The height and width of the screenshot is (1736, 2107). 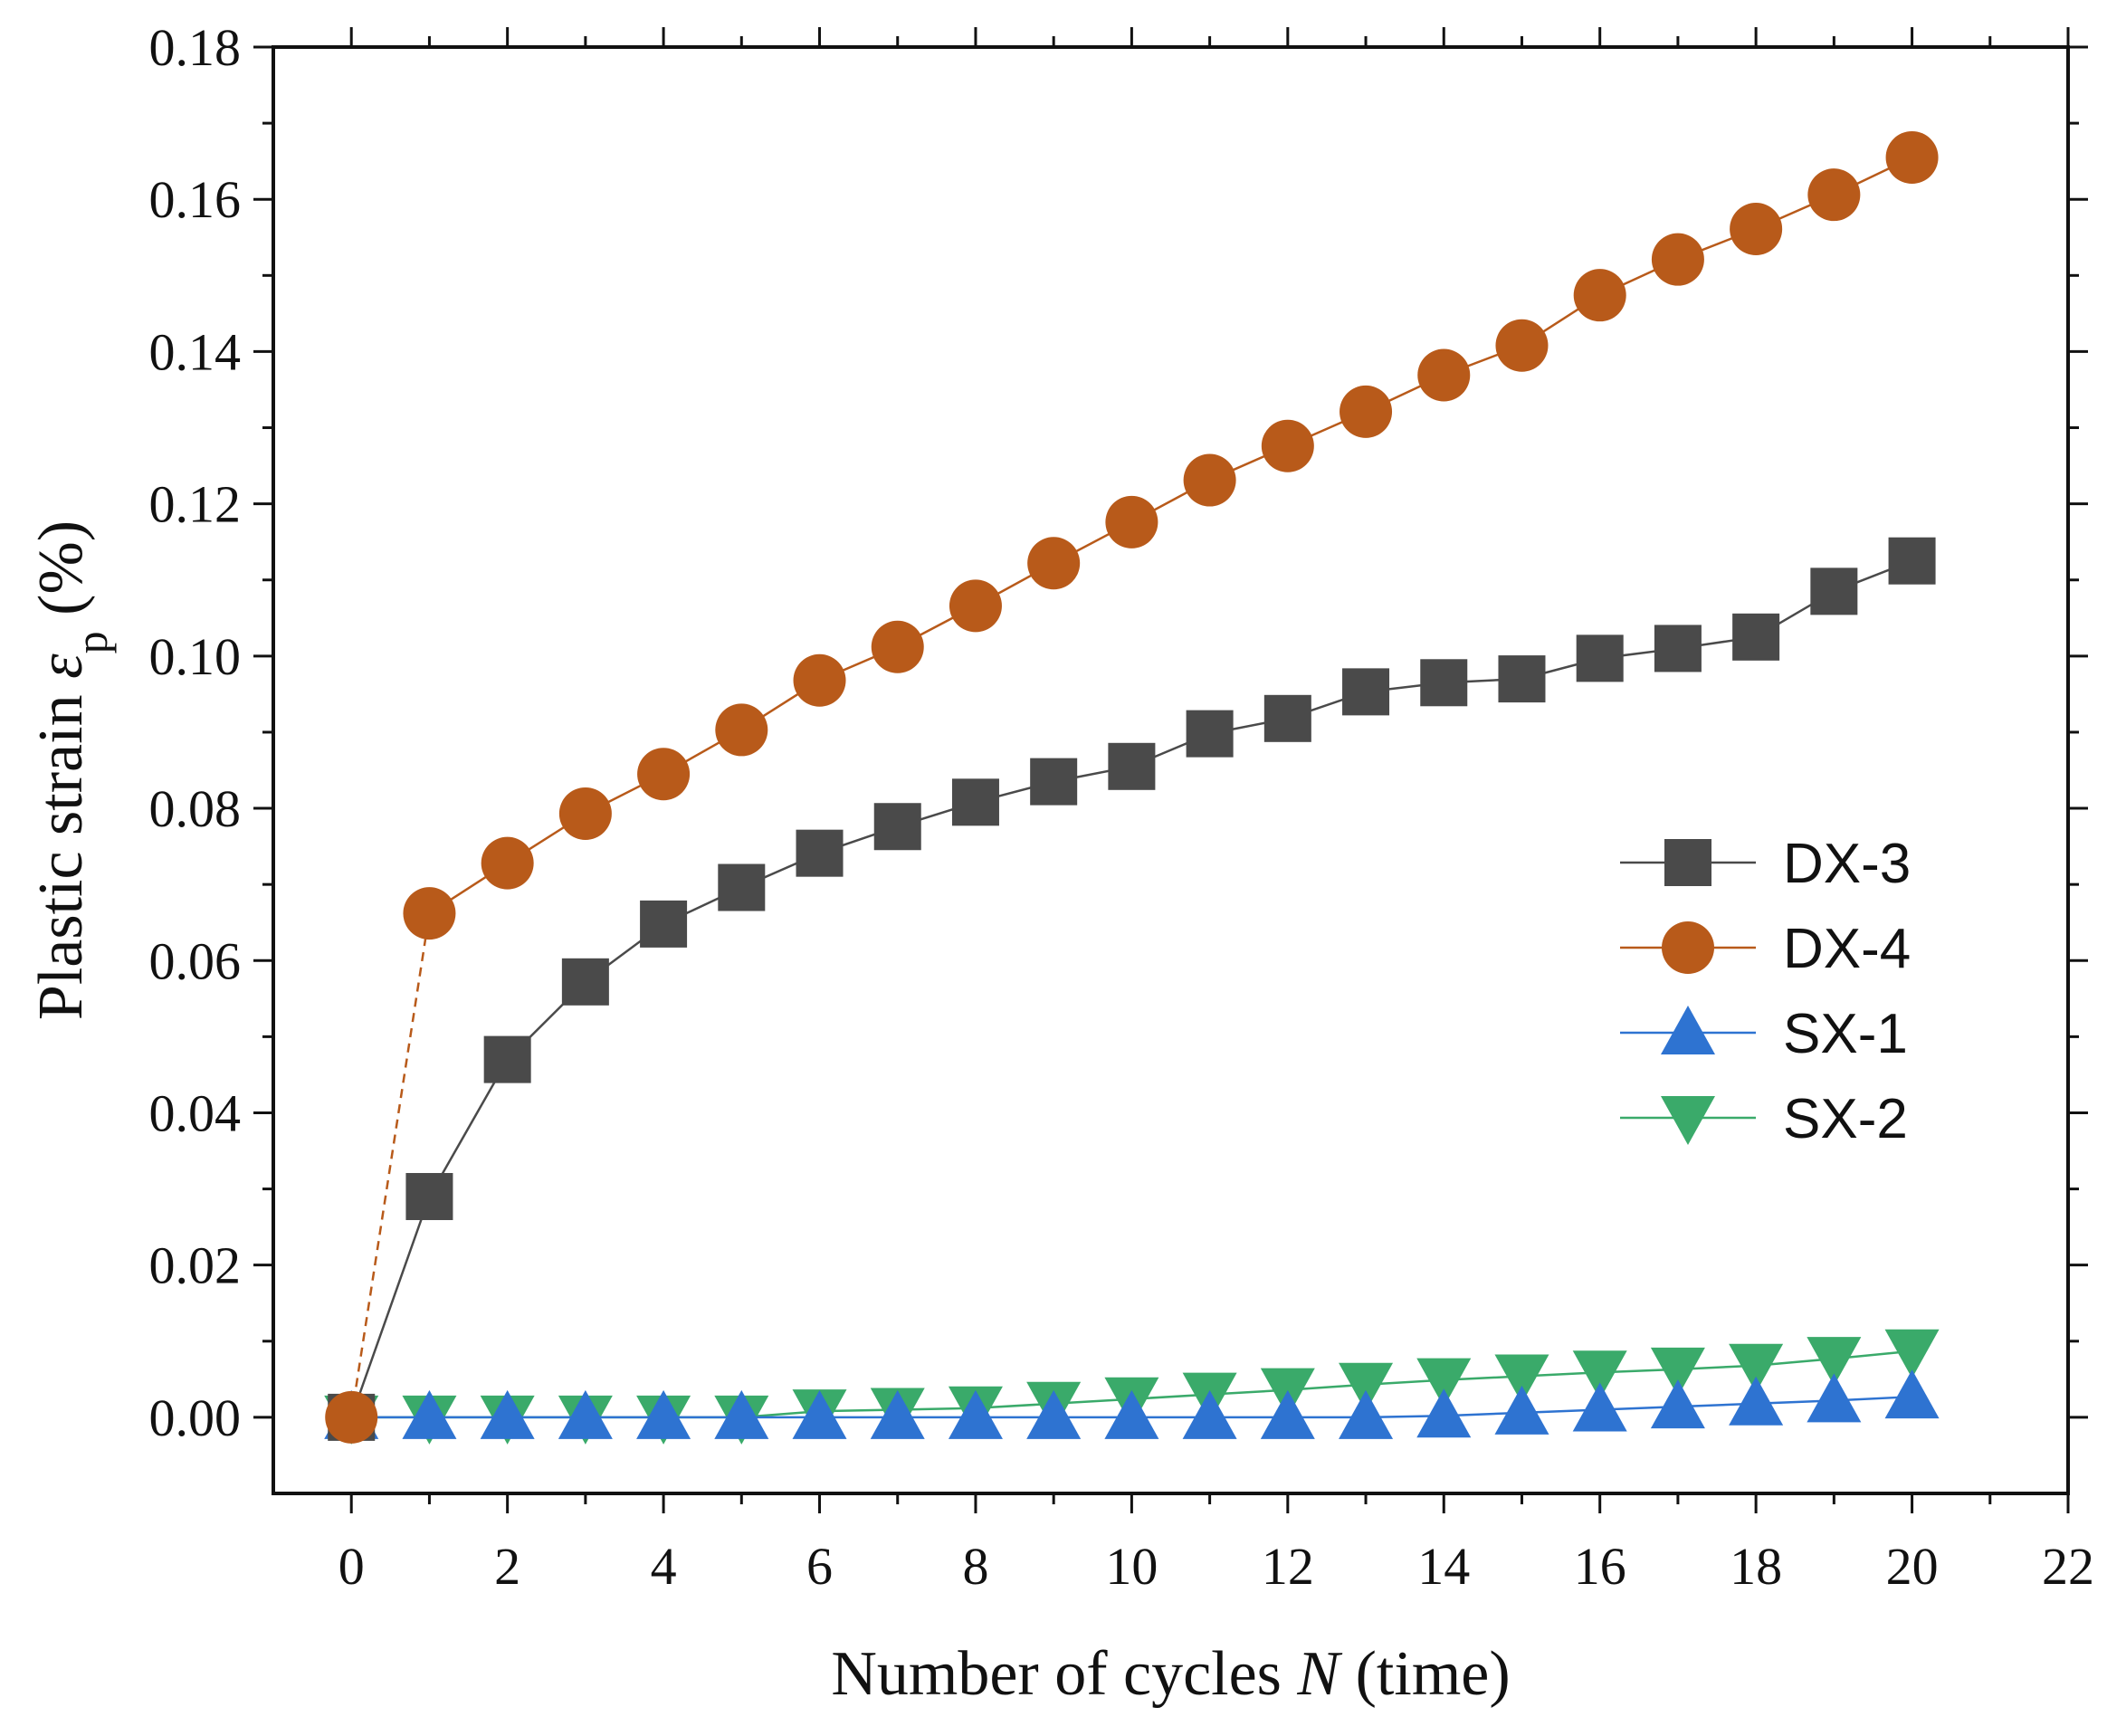 I want to click on x-tick-label: 10, so click(x=1131, y=1566).